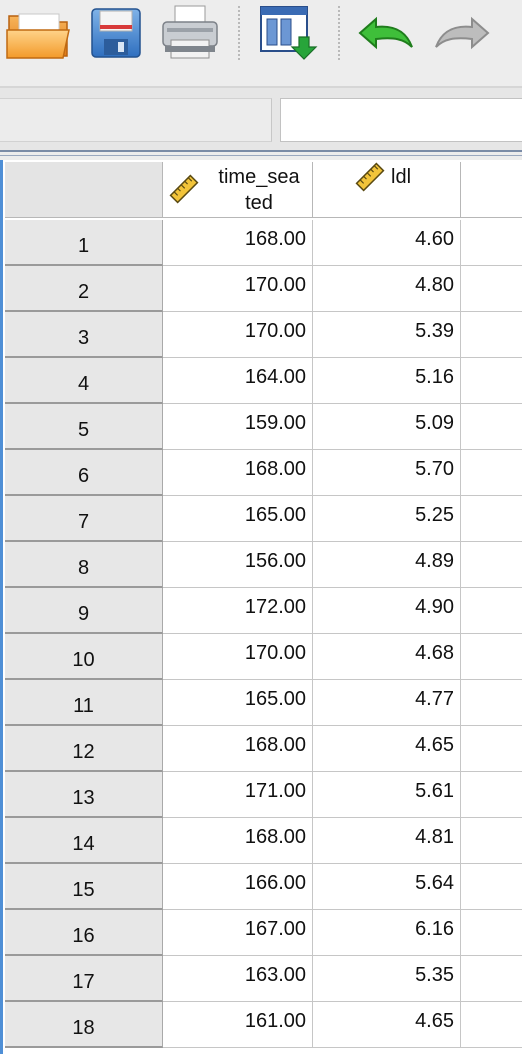 The width and height of the screenshot is (522, 1054). Describe the element at coordinates (238, 887) in the screenshot. I see `cell-time-seated: 166.00` at that location.